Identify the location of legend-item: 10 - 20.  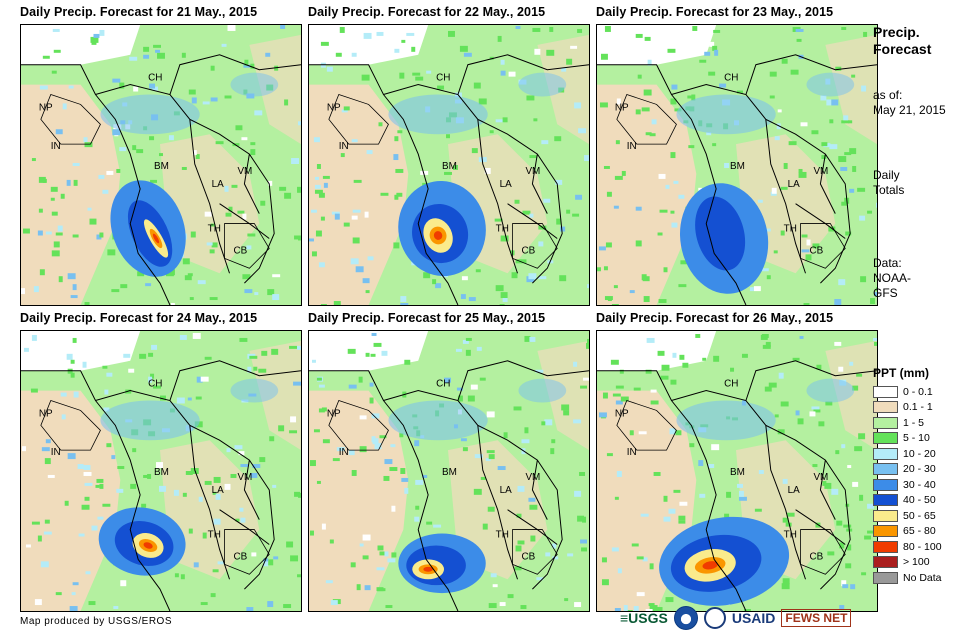
(907, 454).